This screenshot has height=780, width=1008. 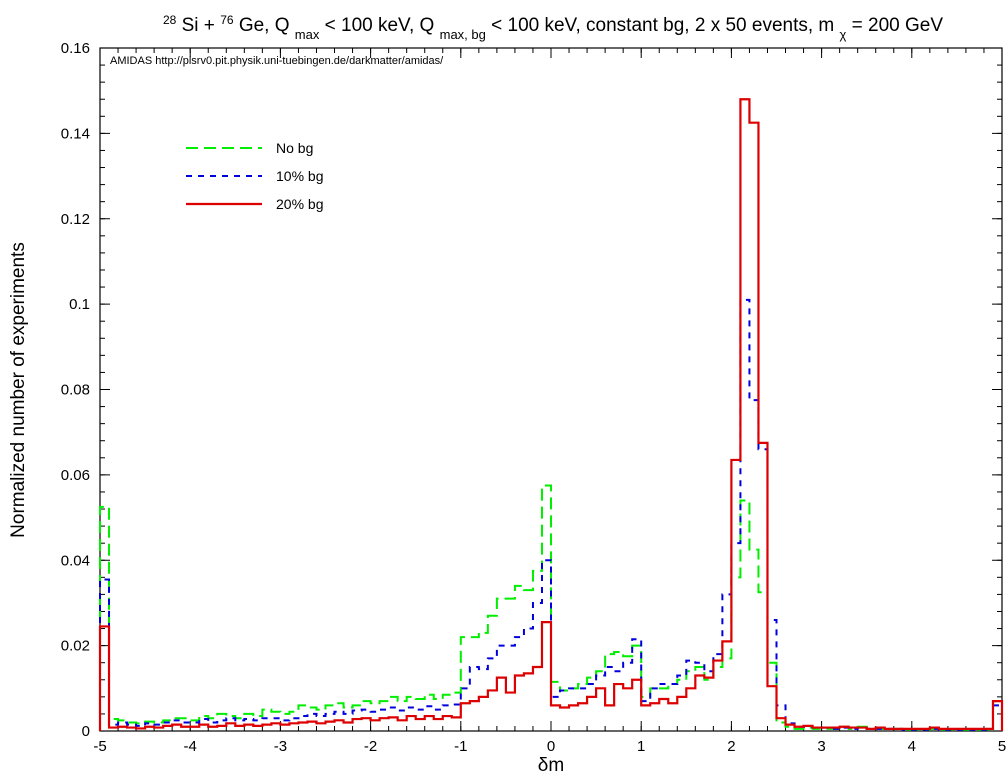 I want to click on y-tick-label: 0.04, so click(x=75, y=560).